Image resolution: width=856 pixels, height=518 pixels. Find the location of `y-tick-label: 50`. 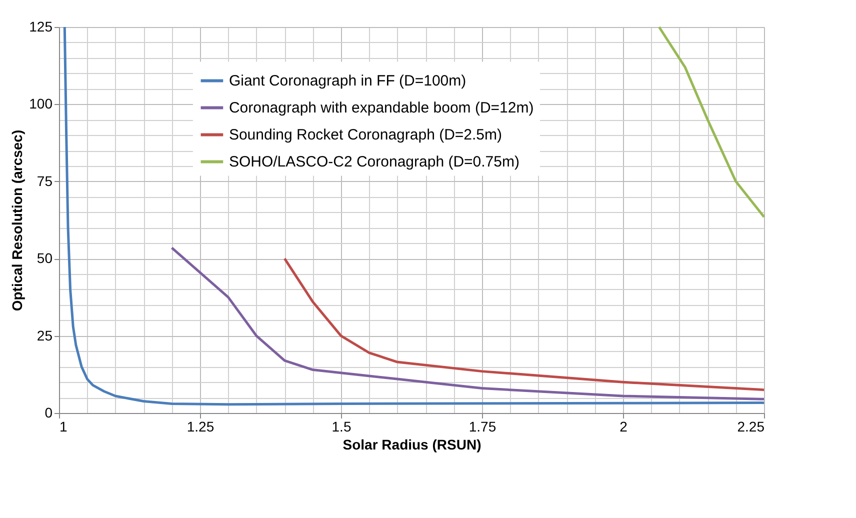

y-tick-label: 50 is located at coordinates (44, 258).